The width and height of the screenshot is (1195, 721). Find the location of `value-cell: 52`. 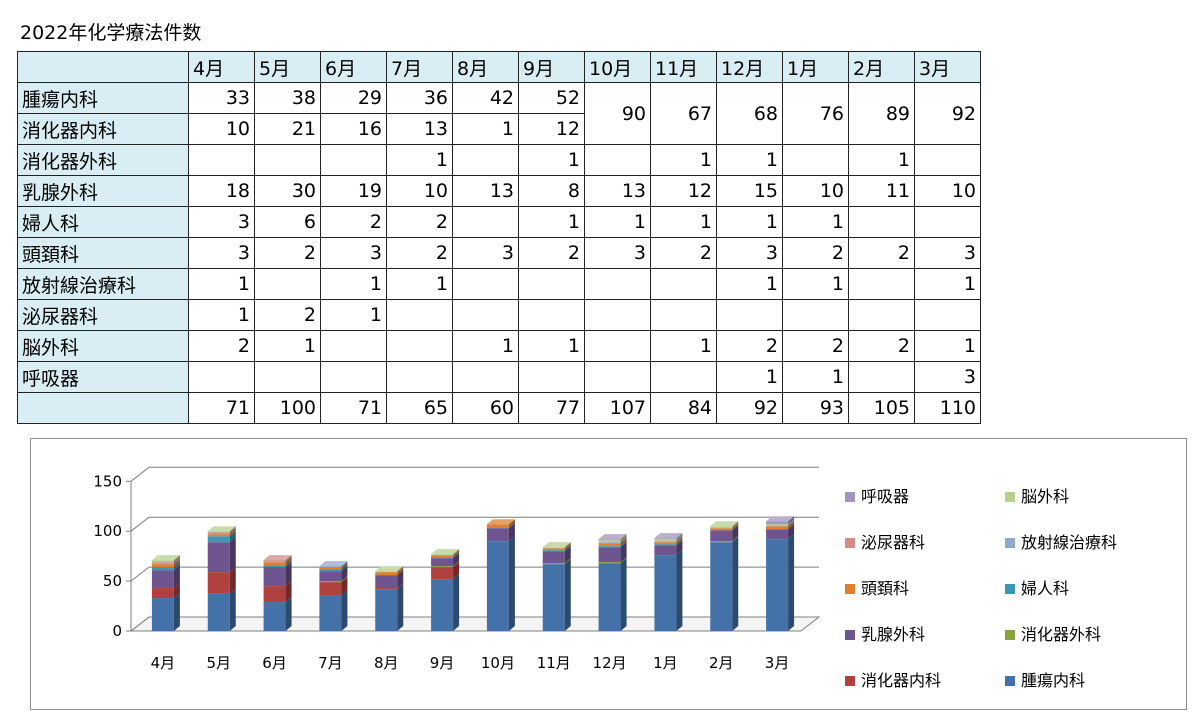

value-cell: 52 is located at coordinates (551, 98).